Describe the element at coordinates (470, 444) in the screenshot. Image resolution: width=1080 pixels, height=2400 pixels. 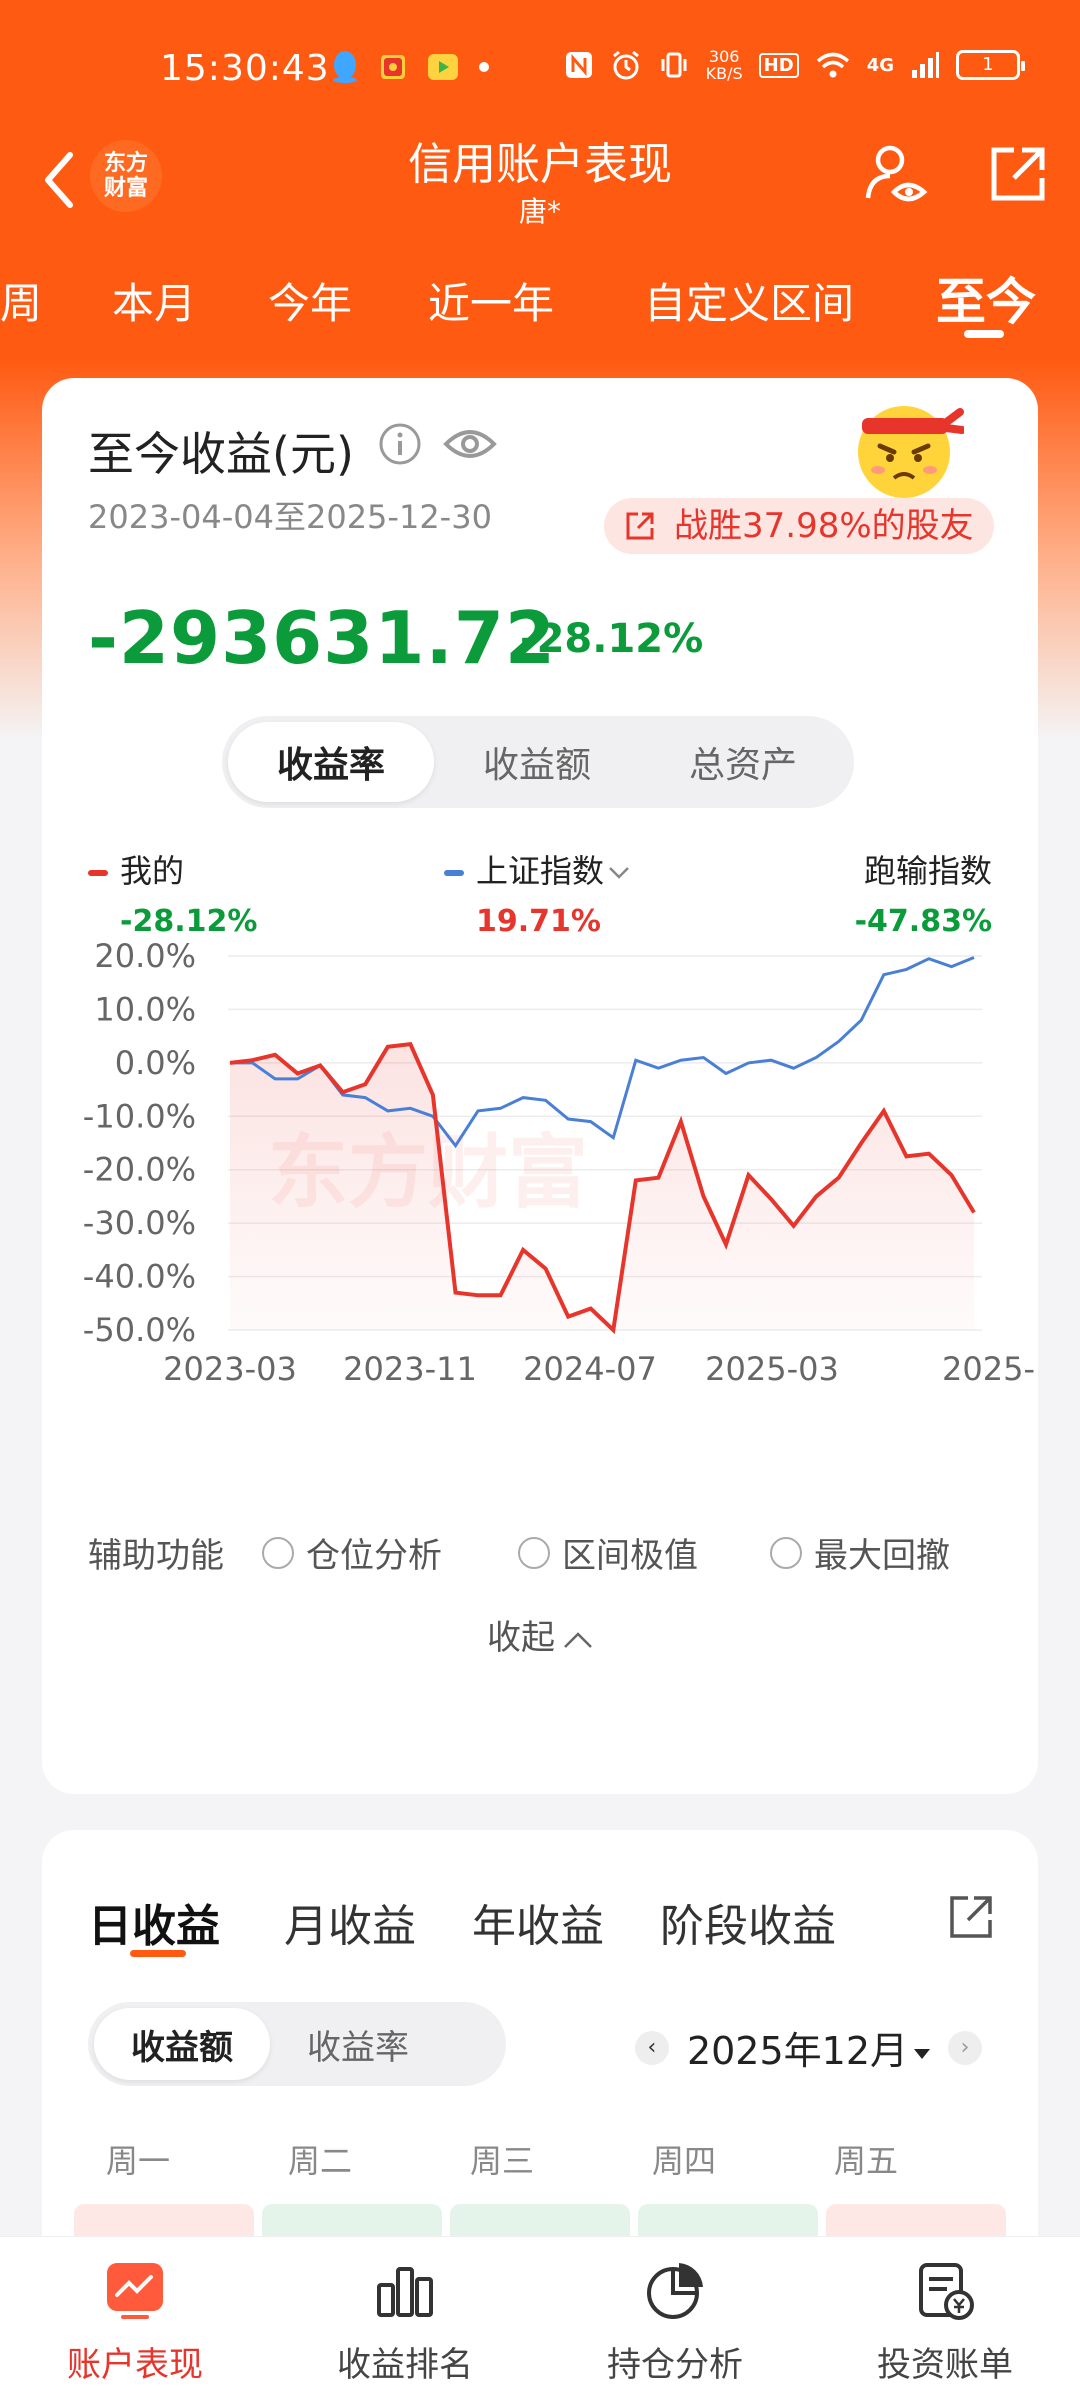
I see `visibility-eye-icon` at that location.